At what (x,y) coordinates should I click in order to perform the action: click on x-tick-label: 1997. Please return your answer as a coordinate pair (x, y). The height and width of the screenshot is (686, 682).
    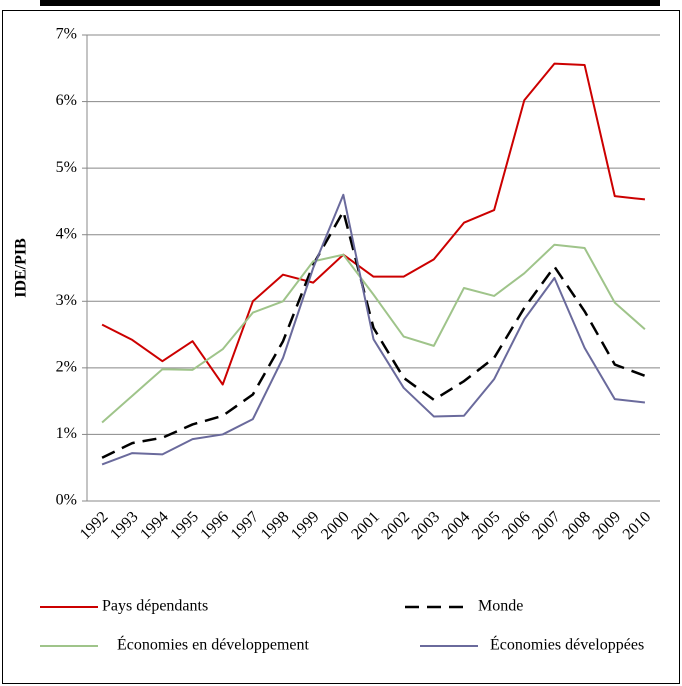
    Looking at the image, I should click on (245, 525).